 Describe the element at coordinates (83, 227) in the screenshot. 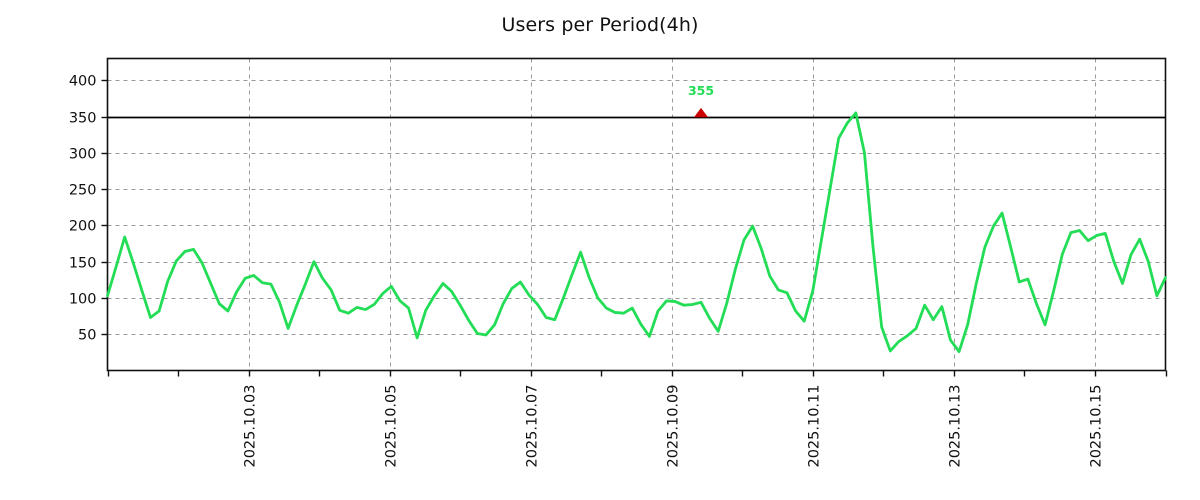

I see `y-axis-tick-label: 200` at that location.